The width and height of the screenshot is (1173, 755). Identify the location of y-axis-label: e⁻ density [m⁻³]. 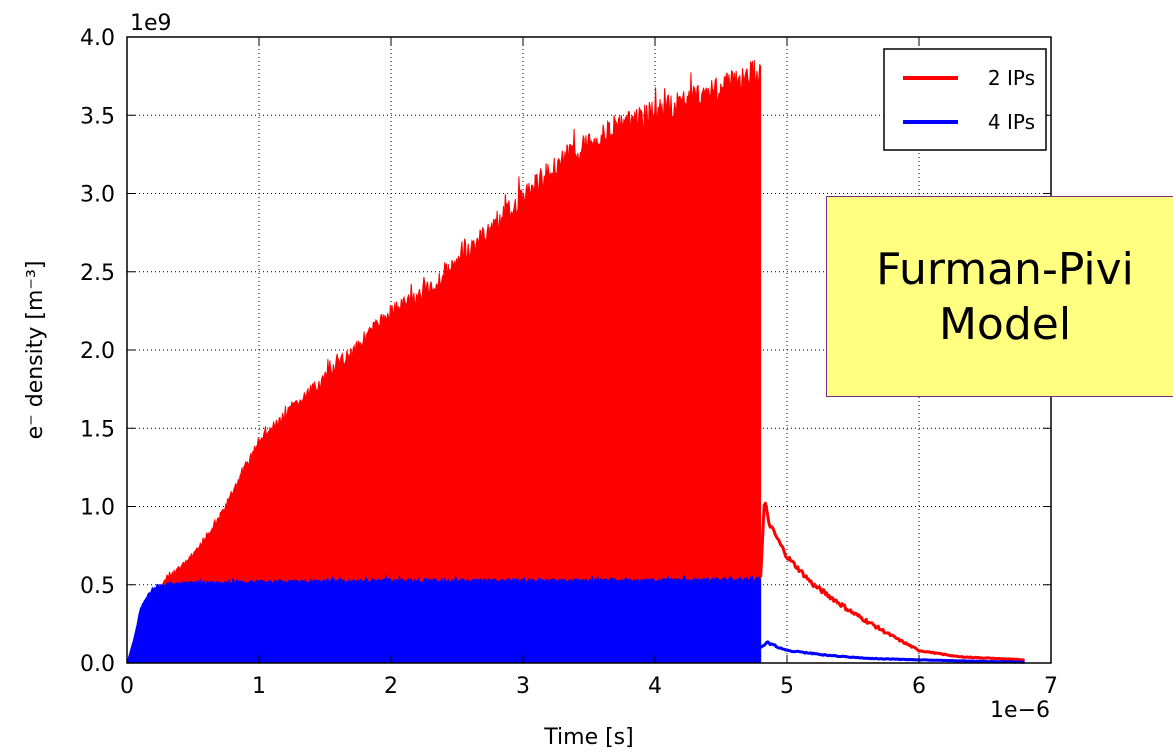
(35, 350).